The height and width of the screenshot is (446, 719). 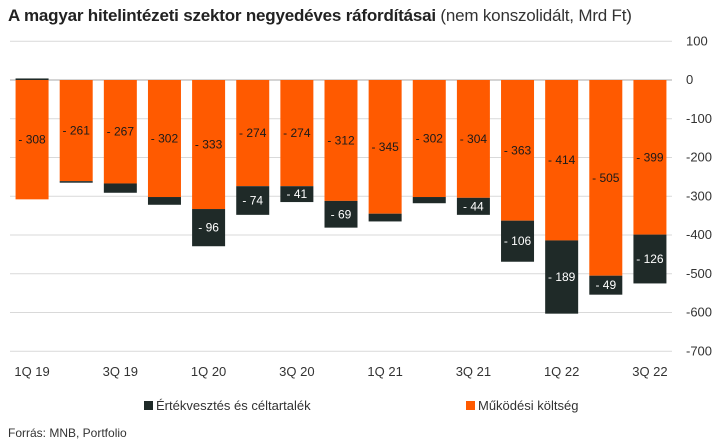 I want to click on y-tick-label: -400, so click(x=699, y=234).